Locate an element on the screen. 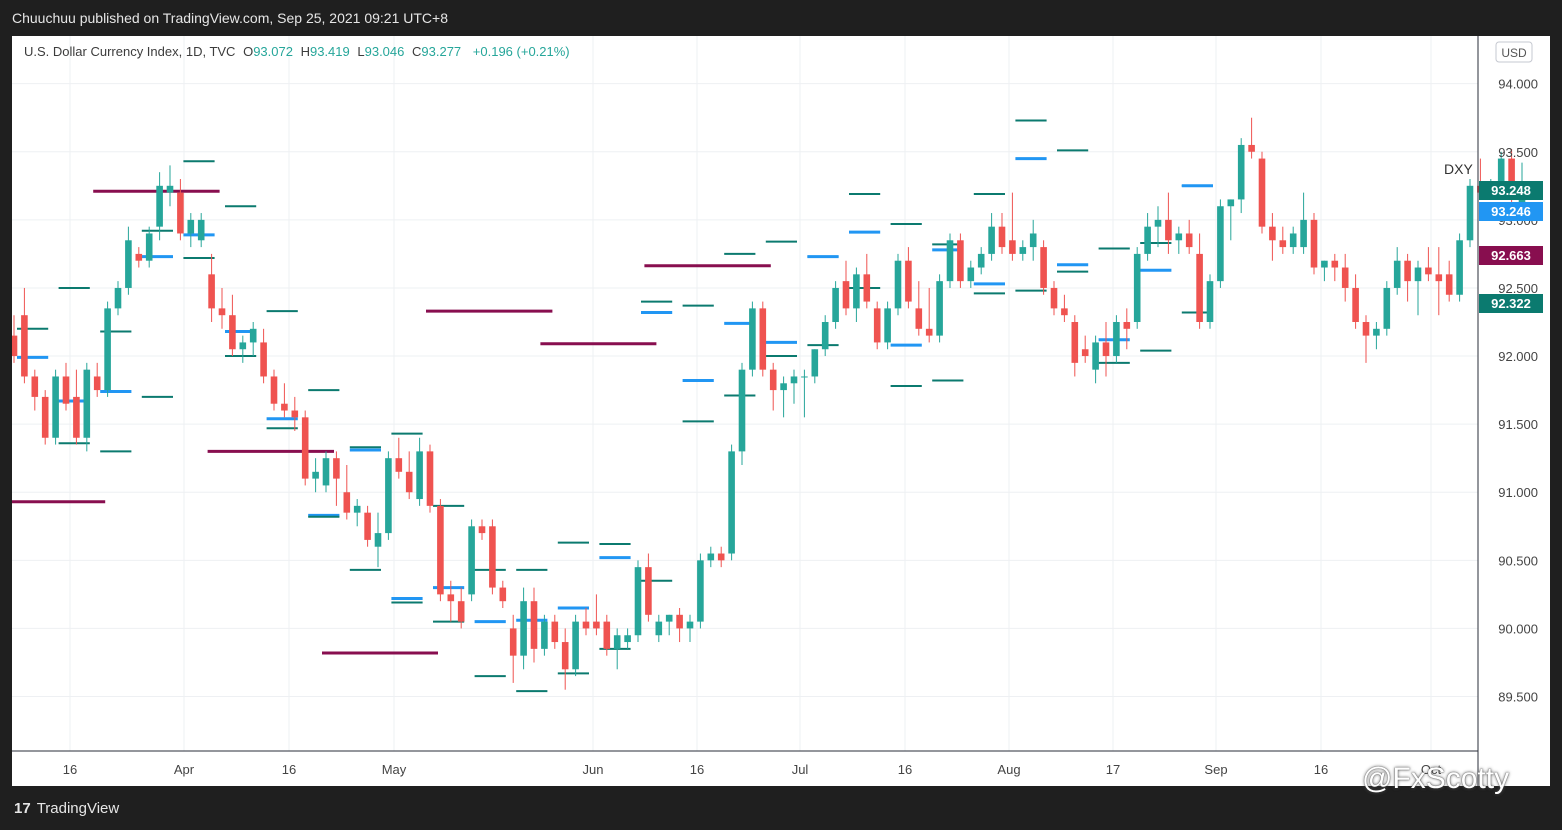  ticker-label: DXY is located at coordinates (1458, 169).